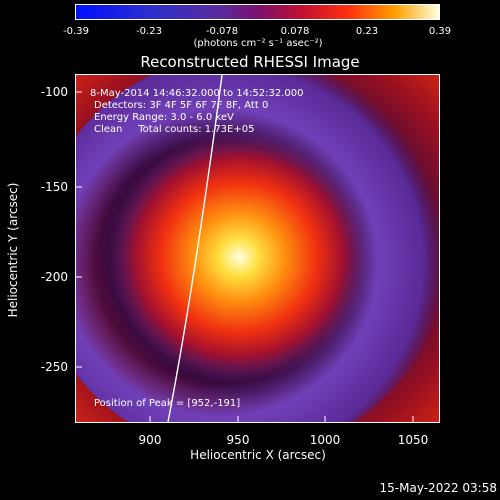 The height and width of the screenshot is (500, 500). I want to click on energy-range-label: Energy Range: 3.0 - 6.0 keV, so click(164, 117).